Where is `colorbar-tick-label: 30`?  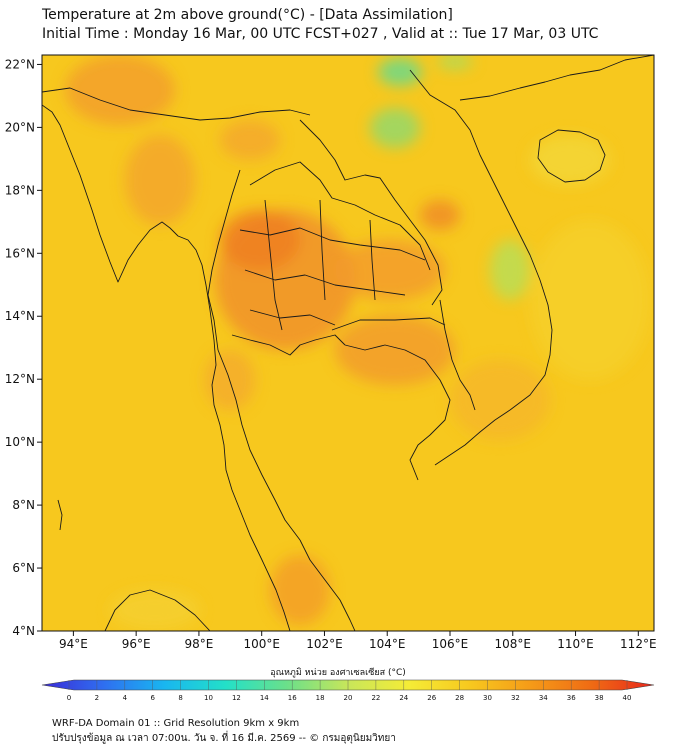 colorbar-tick-label: 30 is located at coordinates (487, 698).